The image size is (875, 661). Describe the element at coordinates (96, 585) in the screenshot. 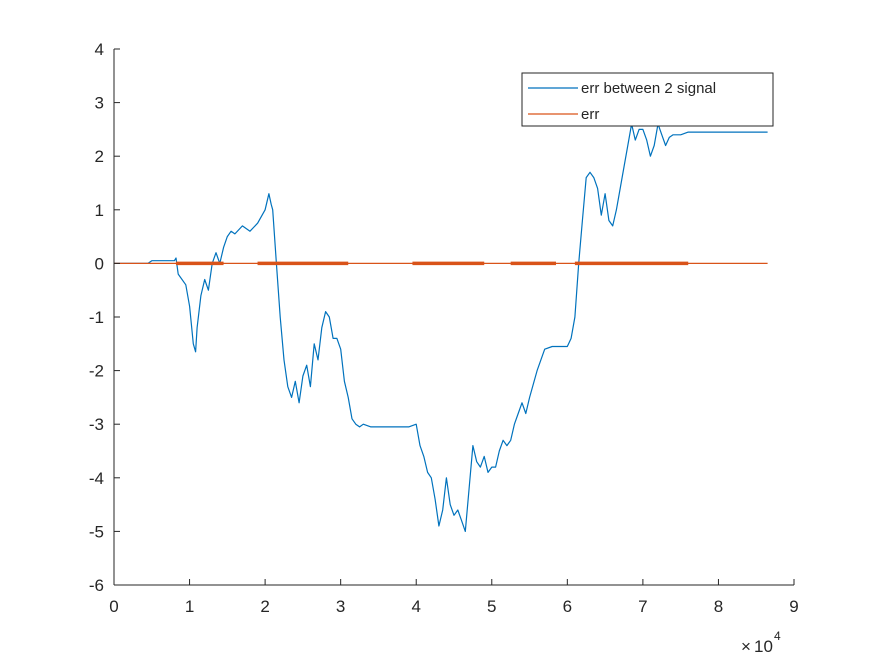

I see `y-tick-label: -6` at that location.